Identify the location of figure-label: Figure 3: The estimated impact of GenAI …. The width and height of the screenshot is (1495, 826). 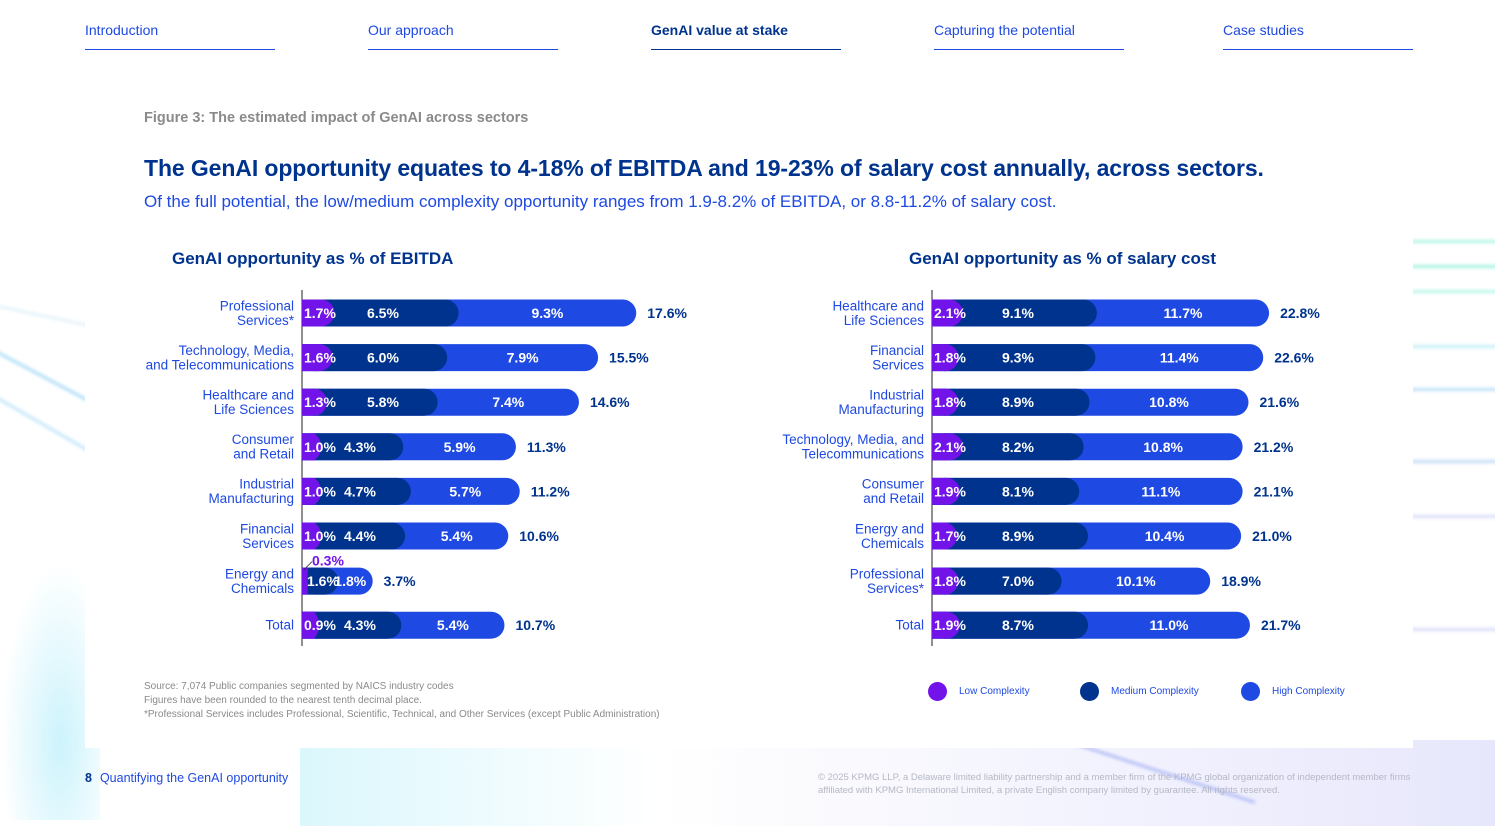
(336, 118).